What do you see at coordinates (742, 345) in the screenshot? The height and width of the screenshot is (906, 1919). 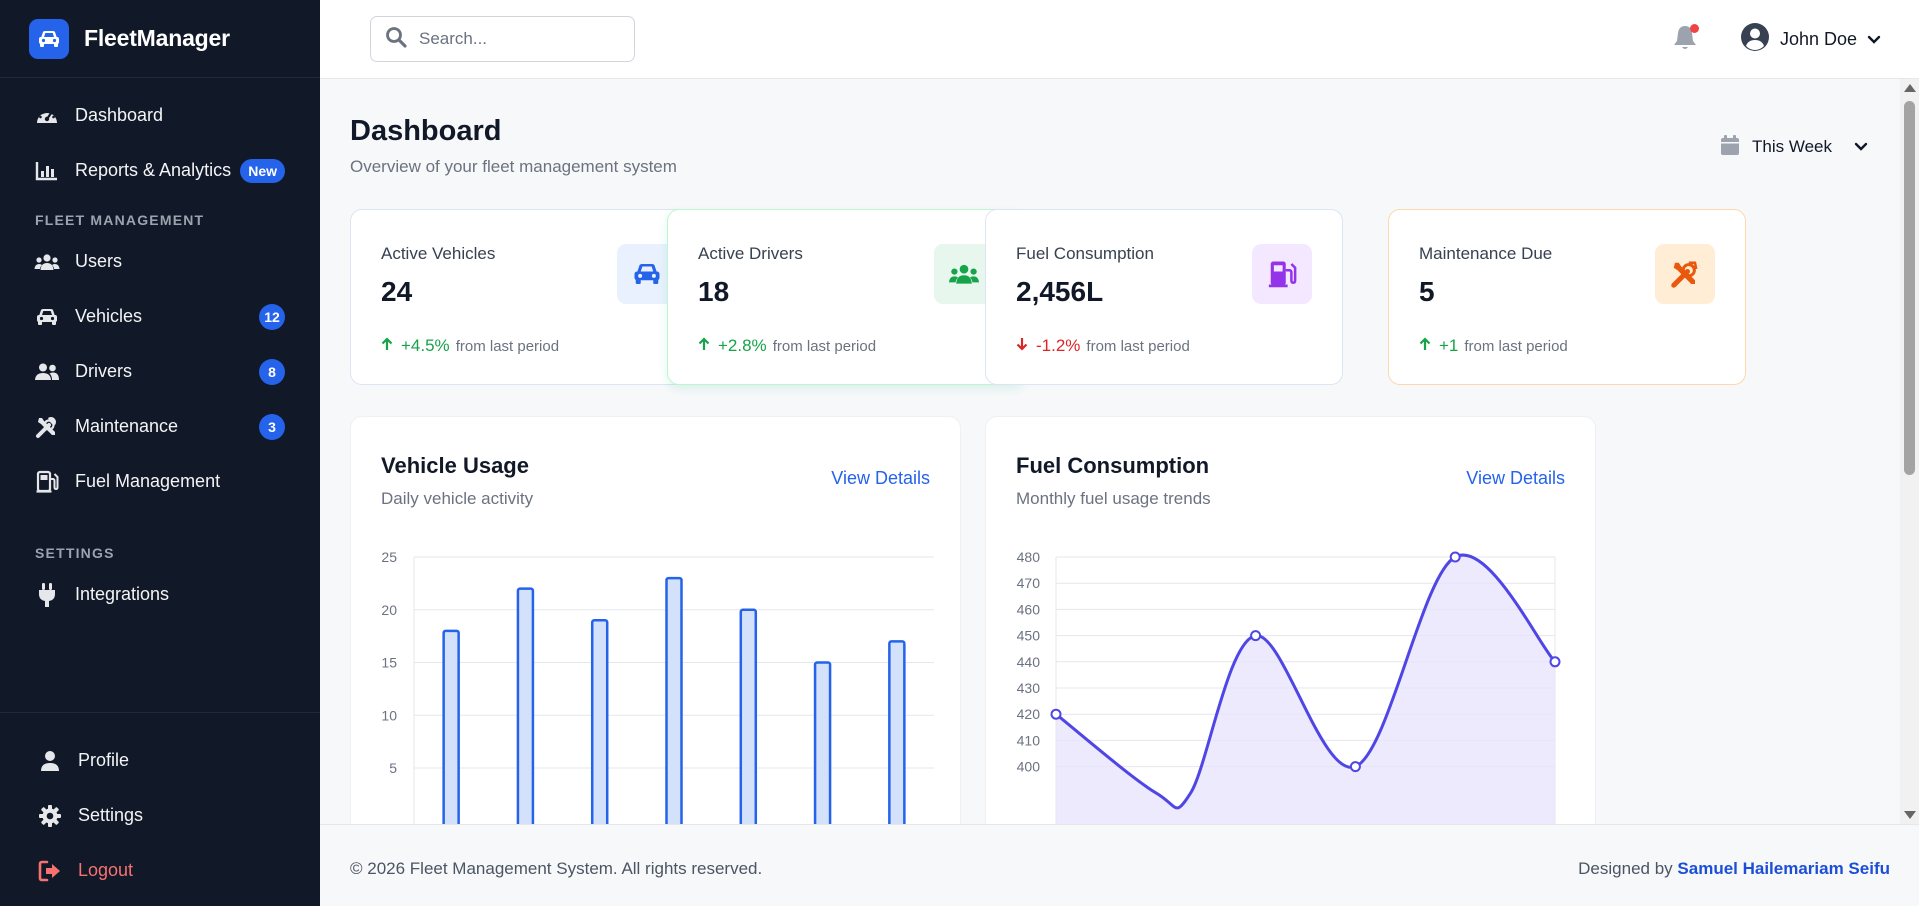 I see `stat-trend-value: +2.8%` at bounding box center [742, 345].